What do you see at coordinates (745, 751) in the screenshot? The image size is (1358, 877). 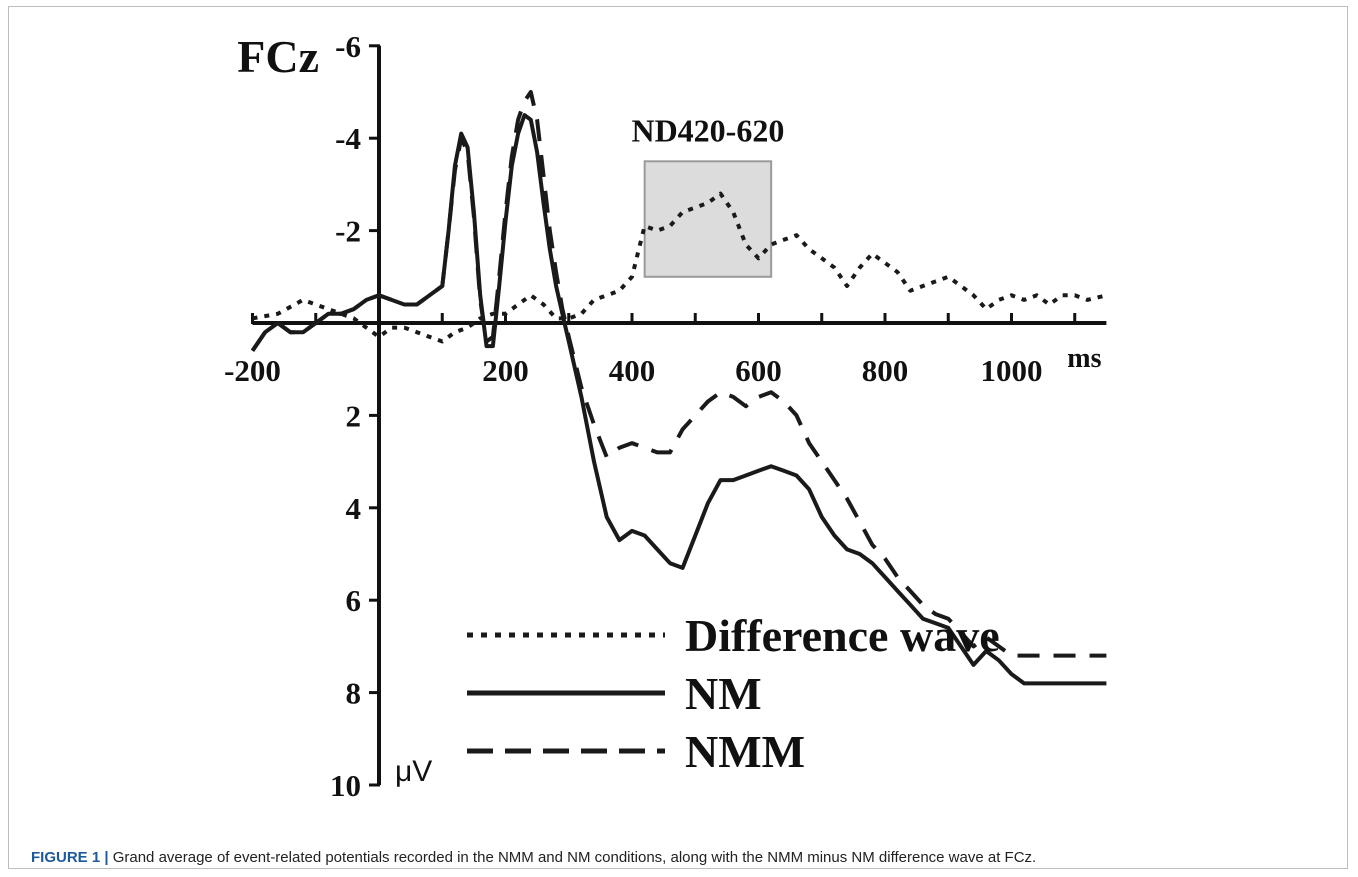 I see `legend-label: NMM` at bounding box center [745, 751].